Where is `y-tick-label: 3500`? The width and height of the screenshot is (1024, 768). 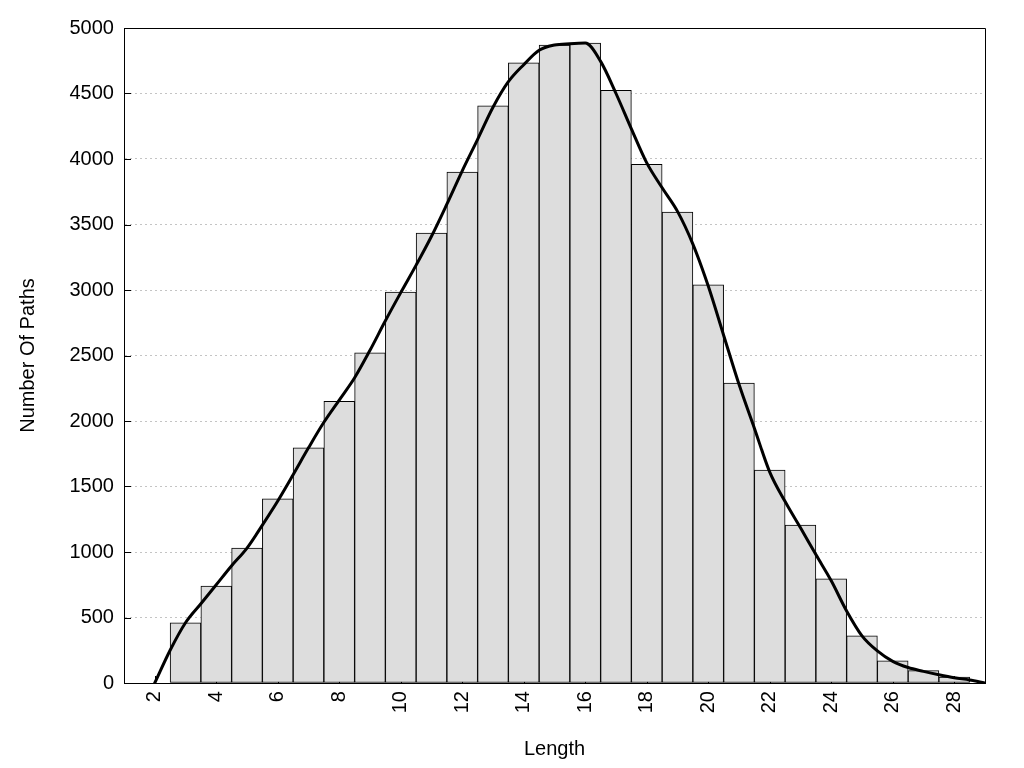
y-tick-label: 3500 is located at coordinates (91, 223).